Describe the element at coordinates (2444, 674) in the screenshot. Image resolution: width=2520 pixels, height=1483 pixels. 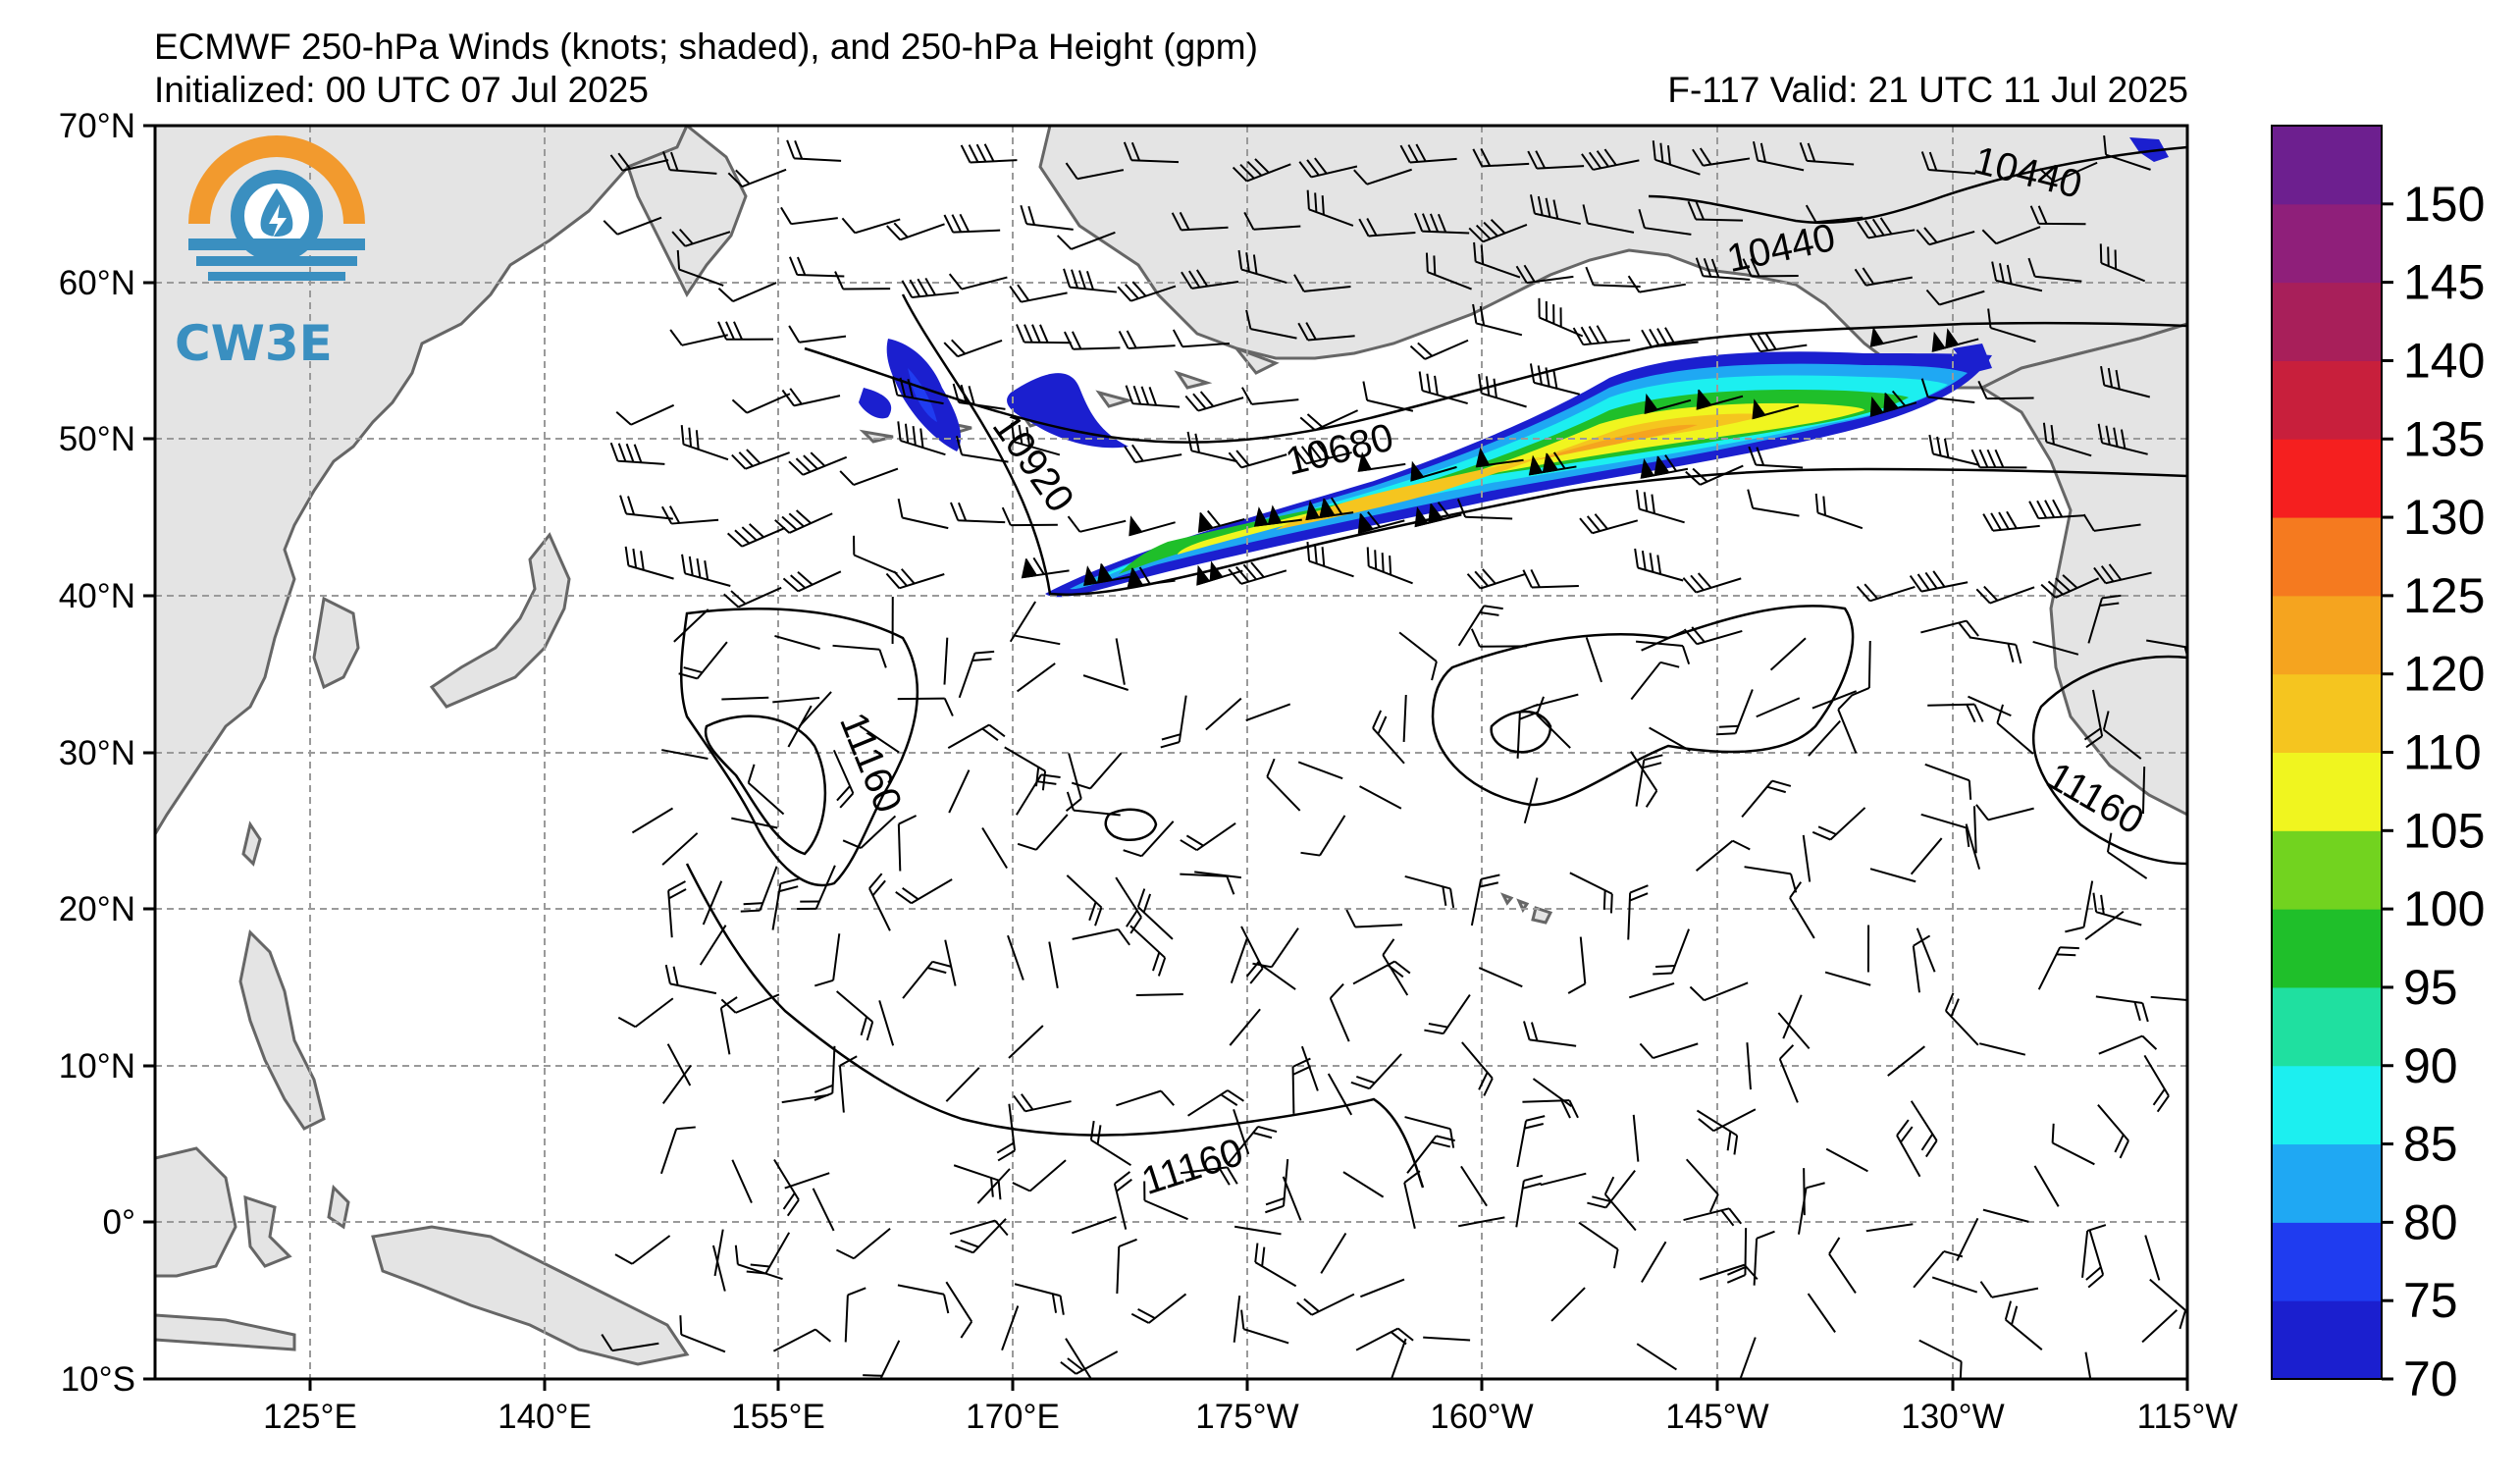
I see `colorbar-label: 120` at that location.